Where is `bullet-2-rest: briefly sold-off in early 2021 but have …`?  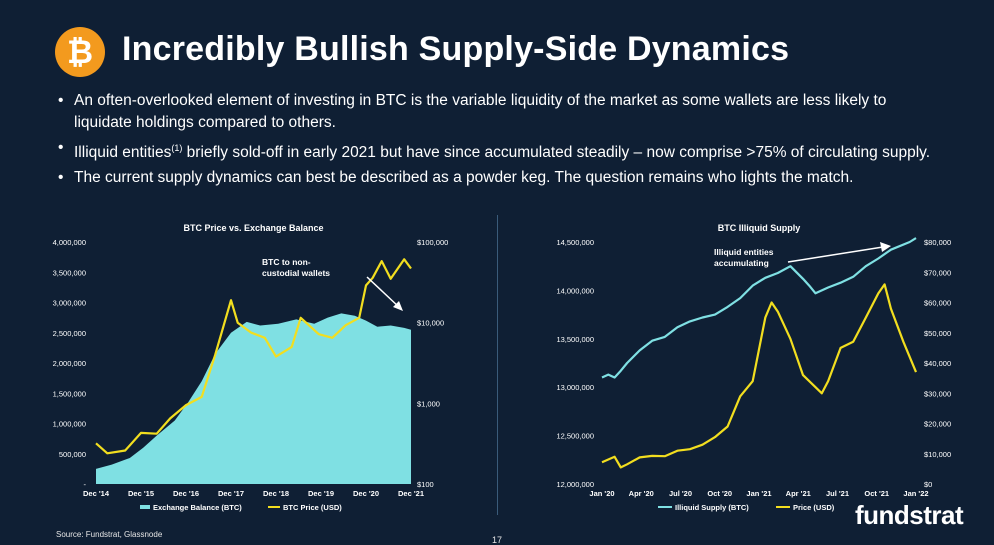 bullet-2-rest: briefly sold-off in early 2021 but have … is located at coordinates (556, 153).